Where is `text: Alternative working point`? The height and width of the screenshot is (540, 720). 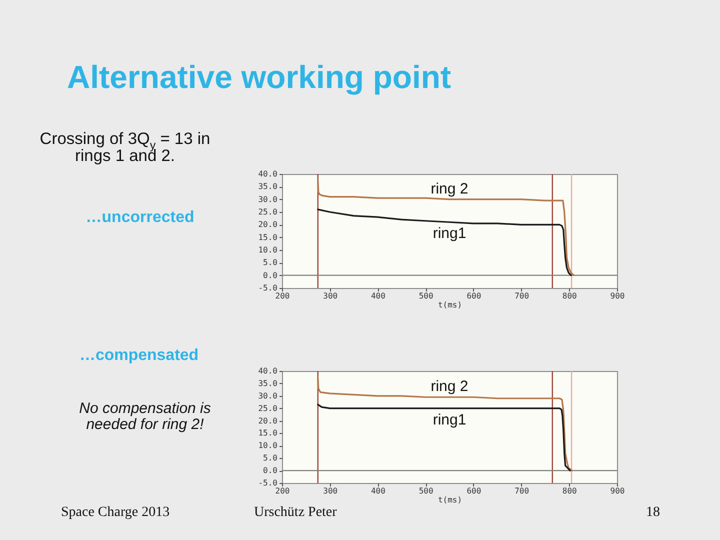
text: Alternative working point is located at coordinates (259, 77).